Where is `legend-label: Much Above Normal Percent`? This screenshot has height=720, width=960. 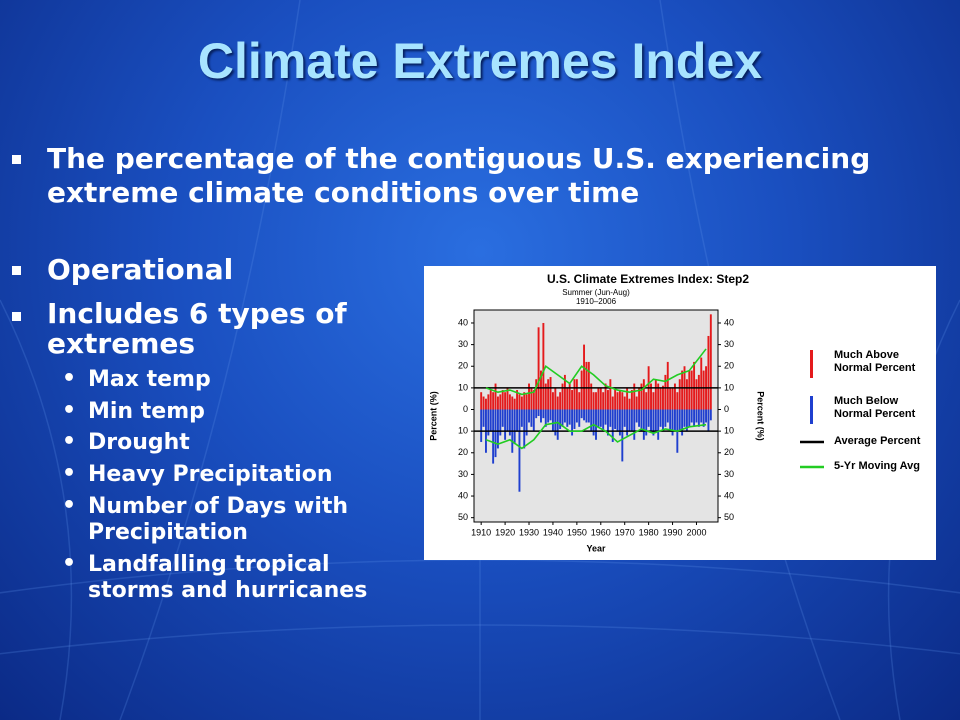
legend-label: Much Above Normal Percent is located at coordinates (875, 361).